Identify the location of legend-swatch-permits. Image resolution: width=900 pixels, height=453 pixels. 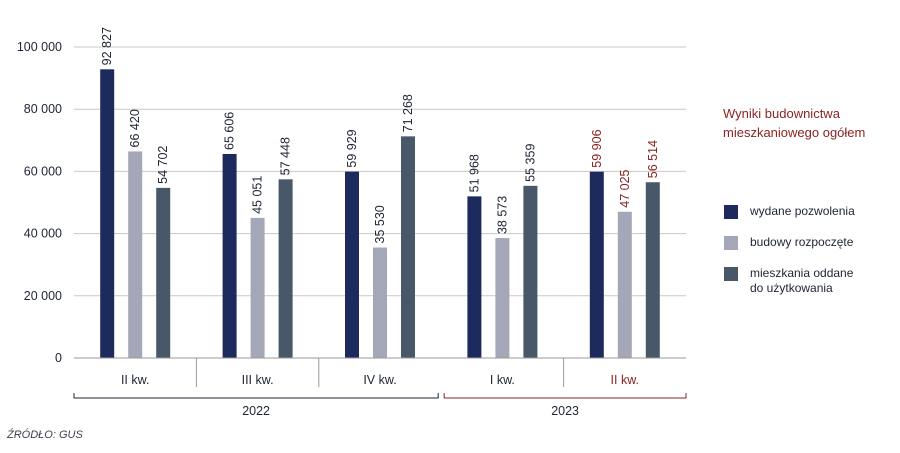
(731, 212).